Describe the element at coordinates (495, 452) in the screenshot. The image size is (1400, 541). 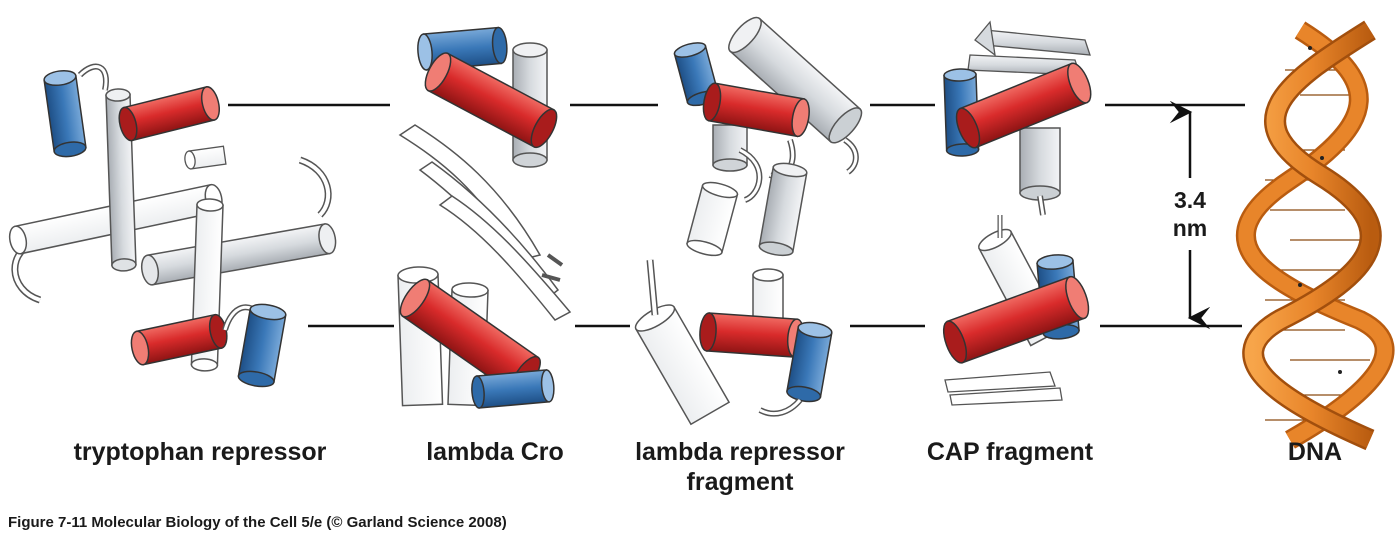
I see `label-lambda-cro: lambda Cro` at that location.